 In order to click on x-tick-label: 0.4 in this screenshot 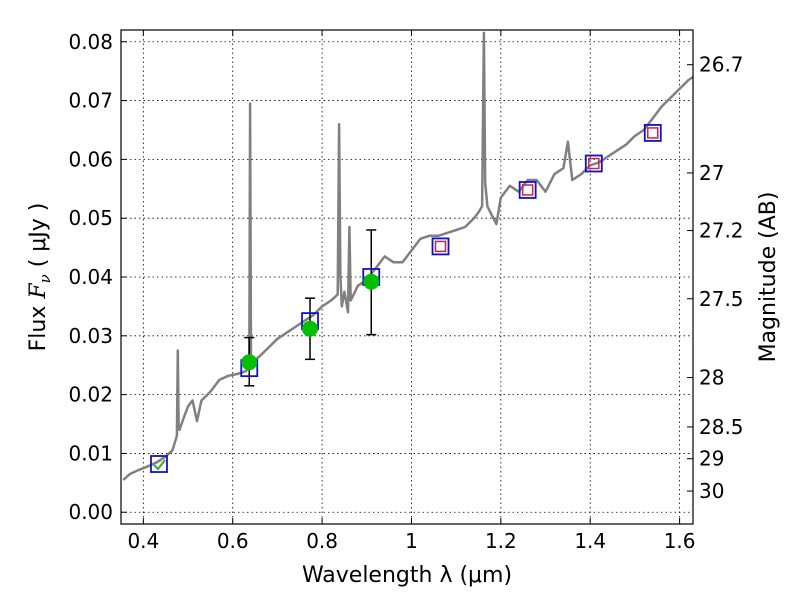, I will do `click(143, 541)`.